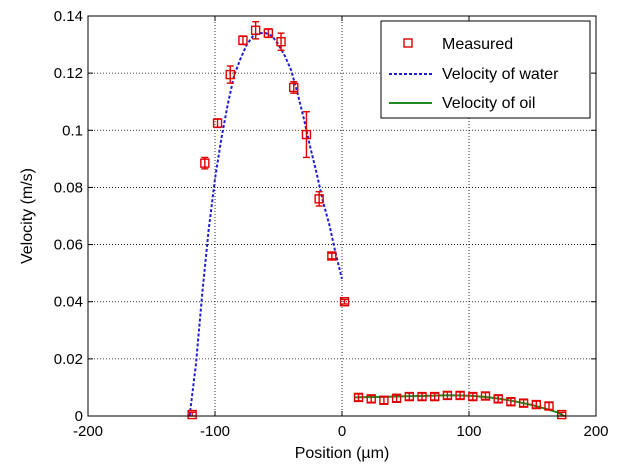  Describe the element at coordinates (468, 431) in the screenshot. I see `x-tick-label: 100` at that location.